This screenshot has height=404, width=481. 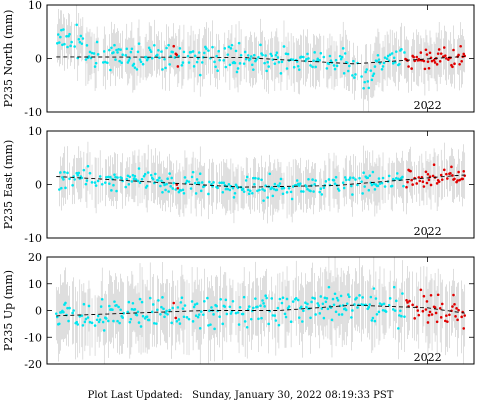 I want to click on y-tick-label: 0, so click(x=38, y=185).